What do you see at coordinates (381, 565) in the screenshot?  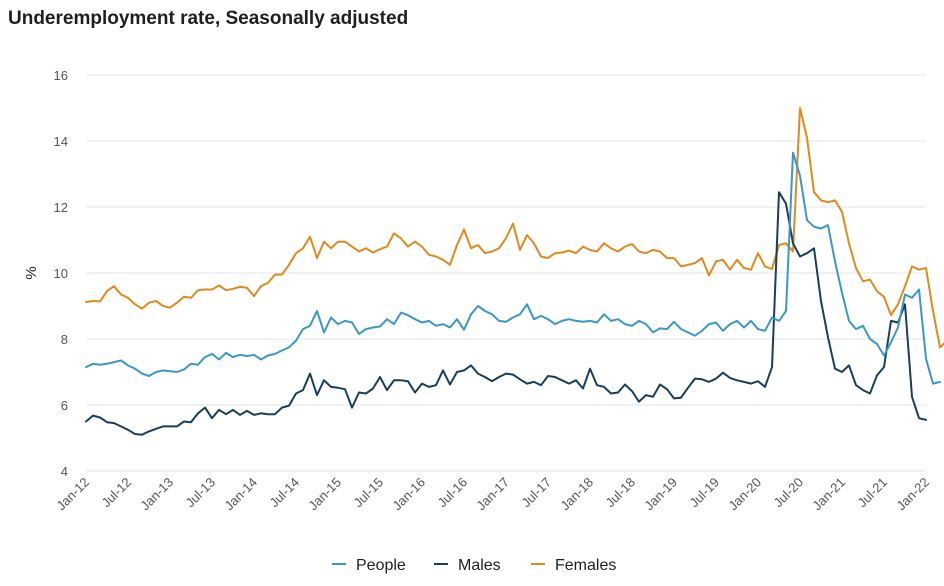 I see `legend-label-people: People` at bounding box center [381, 565].